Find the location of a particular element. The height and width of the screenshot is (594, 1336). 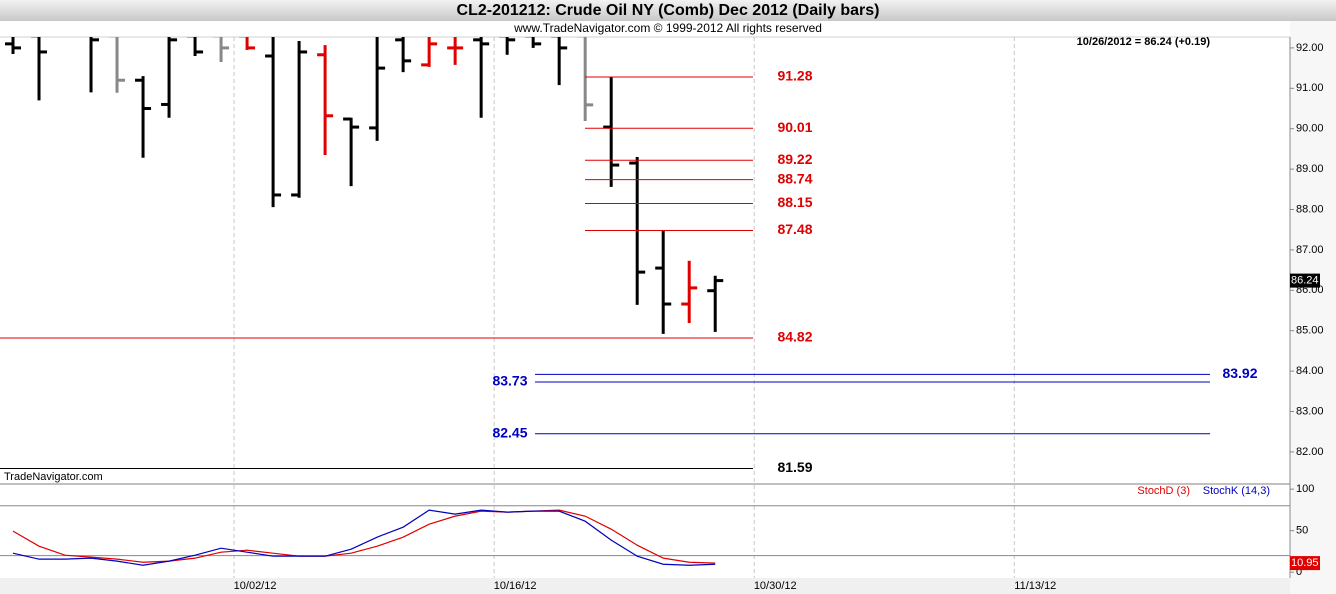

legend-entry: StochD (3) is located at coordinates (1163, 491).